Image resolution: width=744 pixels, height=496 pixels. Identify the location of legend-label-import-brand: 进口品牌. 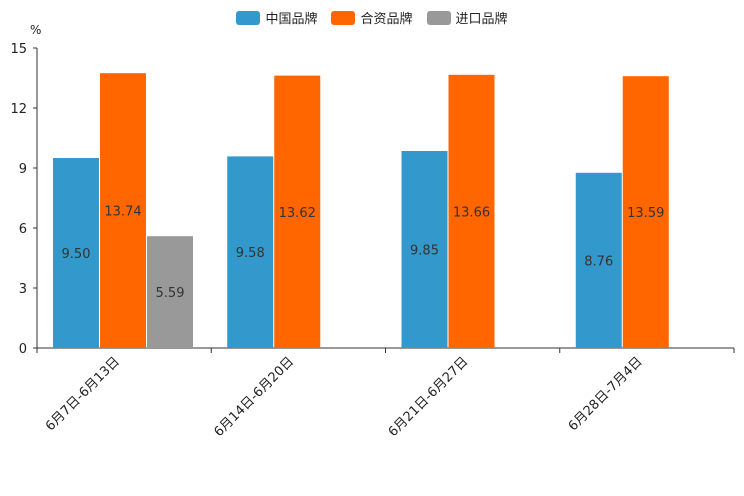
(481, 19).